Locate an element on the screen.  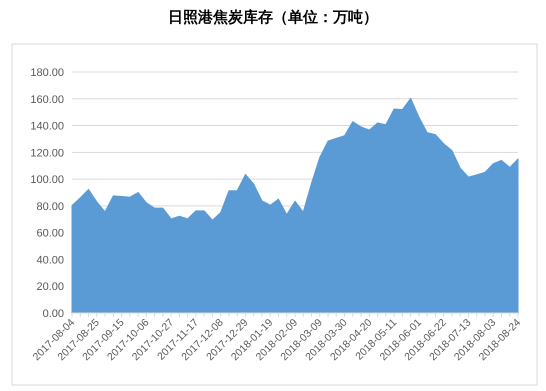
ytick: 20.00 is located at coordinates (50, 287).